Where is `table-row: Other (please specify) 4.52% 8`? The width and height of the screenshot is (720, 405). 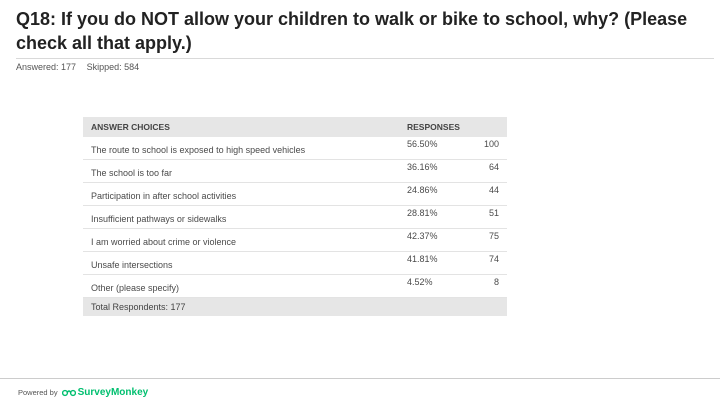
table-row: Other (please specify) 4.52% 8 is located at coordinates (295, 286).